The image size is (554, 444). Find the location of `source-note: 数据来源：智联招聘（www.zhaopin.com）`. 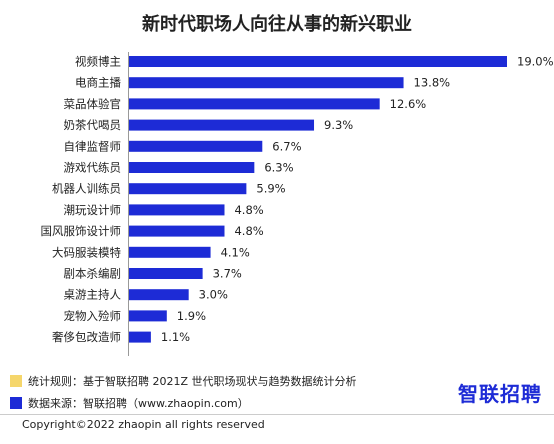

source-note: 数据来源：智联招聘（www.zhaopin.com） is located at coordinates (183, 403).